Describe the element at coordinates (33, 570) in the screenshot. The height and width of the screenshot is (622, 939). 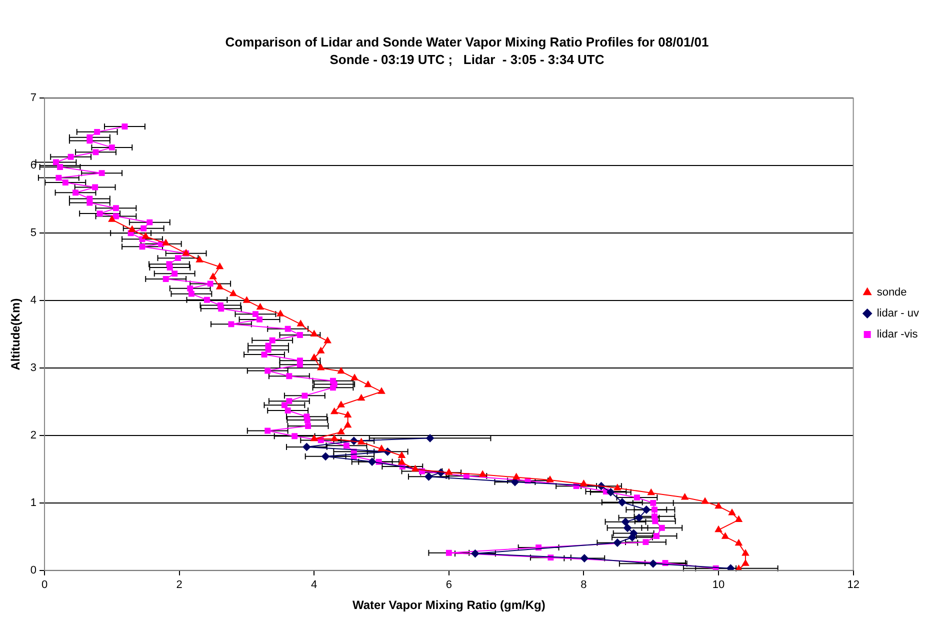
I see `y-tick-label: 0` at that location.